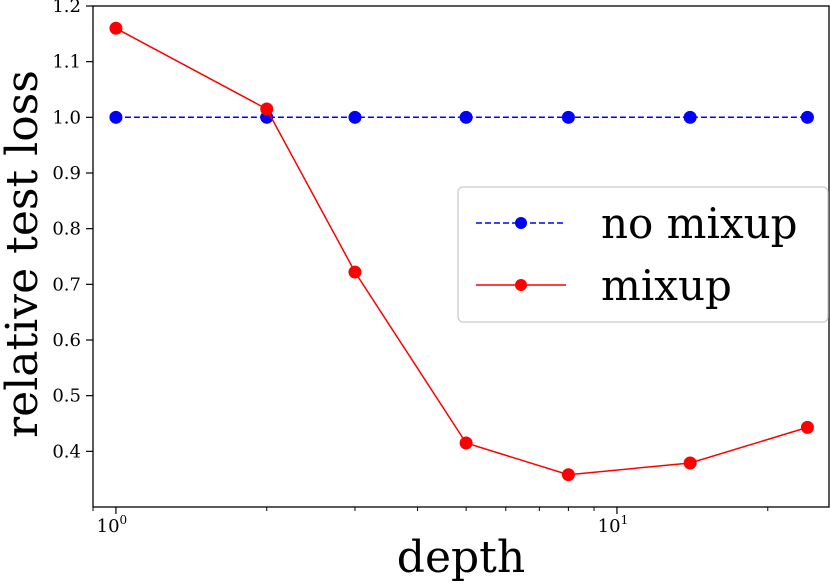 This screenshot has width=830, height=586. I want to click on legend: no mixup mixup, so click(643, 254).